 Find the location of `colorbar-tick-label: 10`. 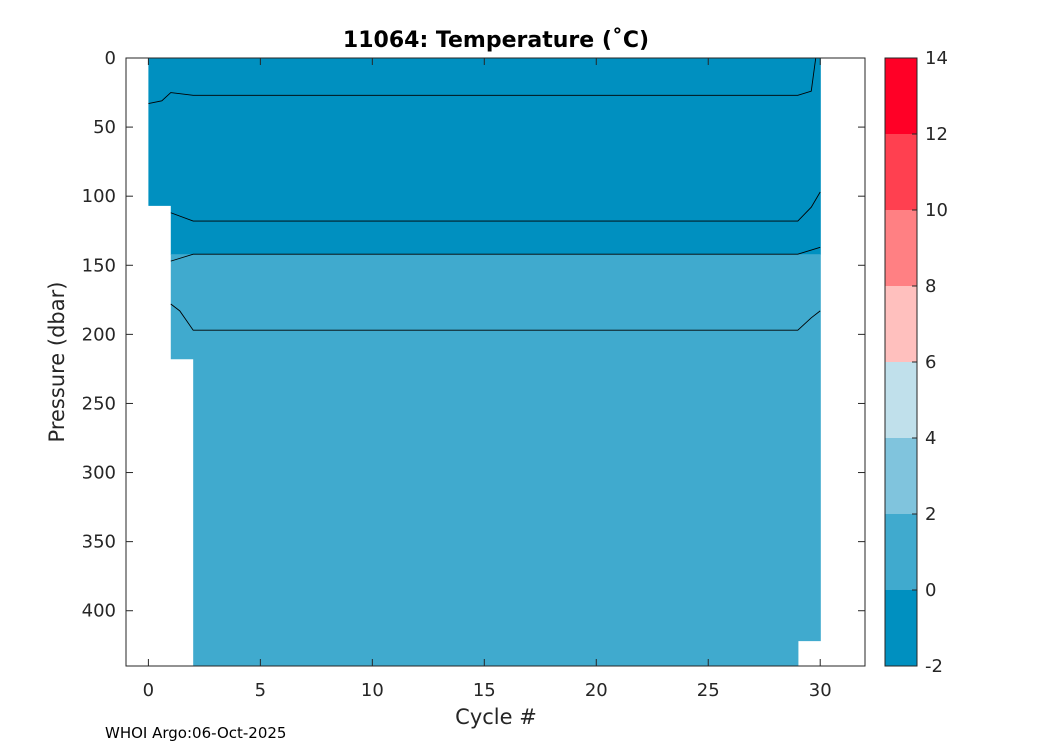

colorbar-tick-label: 10 is located at coordinates (936, 210).